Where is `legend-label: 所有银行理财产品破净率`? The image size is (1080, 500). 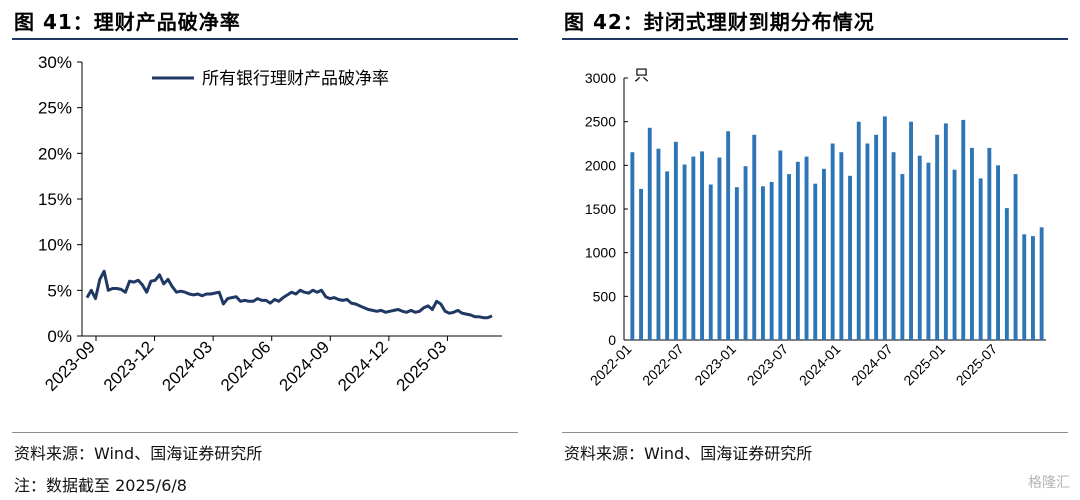
legend-label: 所有银行理财产品破净率 is located at coordinates (295, 78).